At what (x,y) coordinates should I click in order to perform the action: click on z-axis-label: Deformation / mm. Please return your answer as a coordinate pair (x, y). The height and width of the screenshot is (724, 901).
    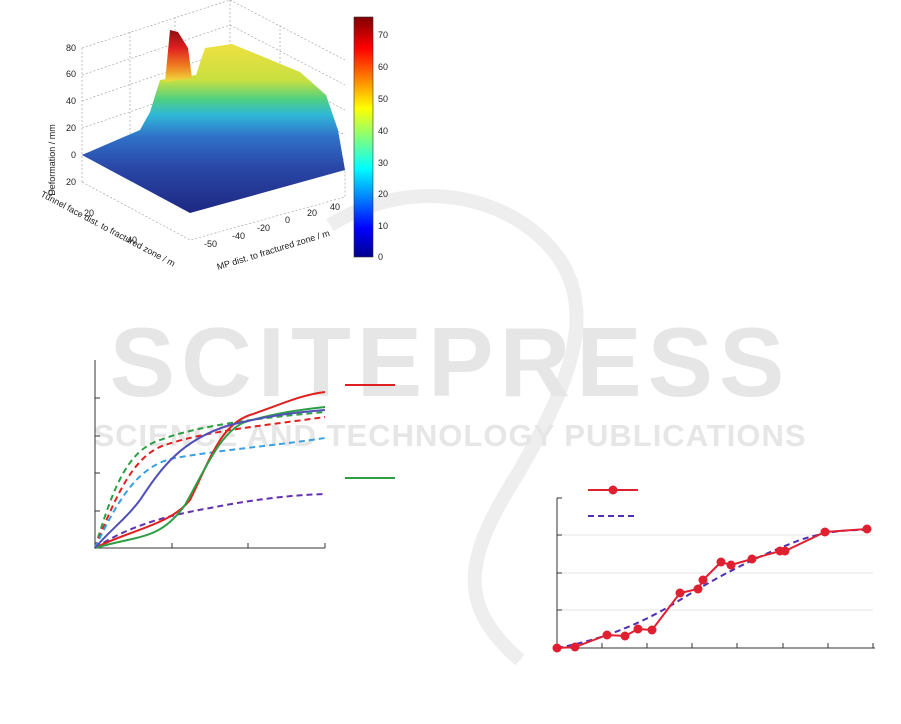
    Looking at the image, I should click on (52, 160).